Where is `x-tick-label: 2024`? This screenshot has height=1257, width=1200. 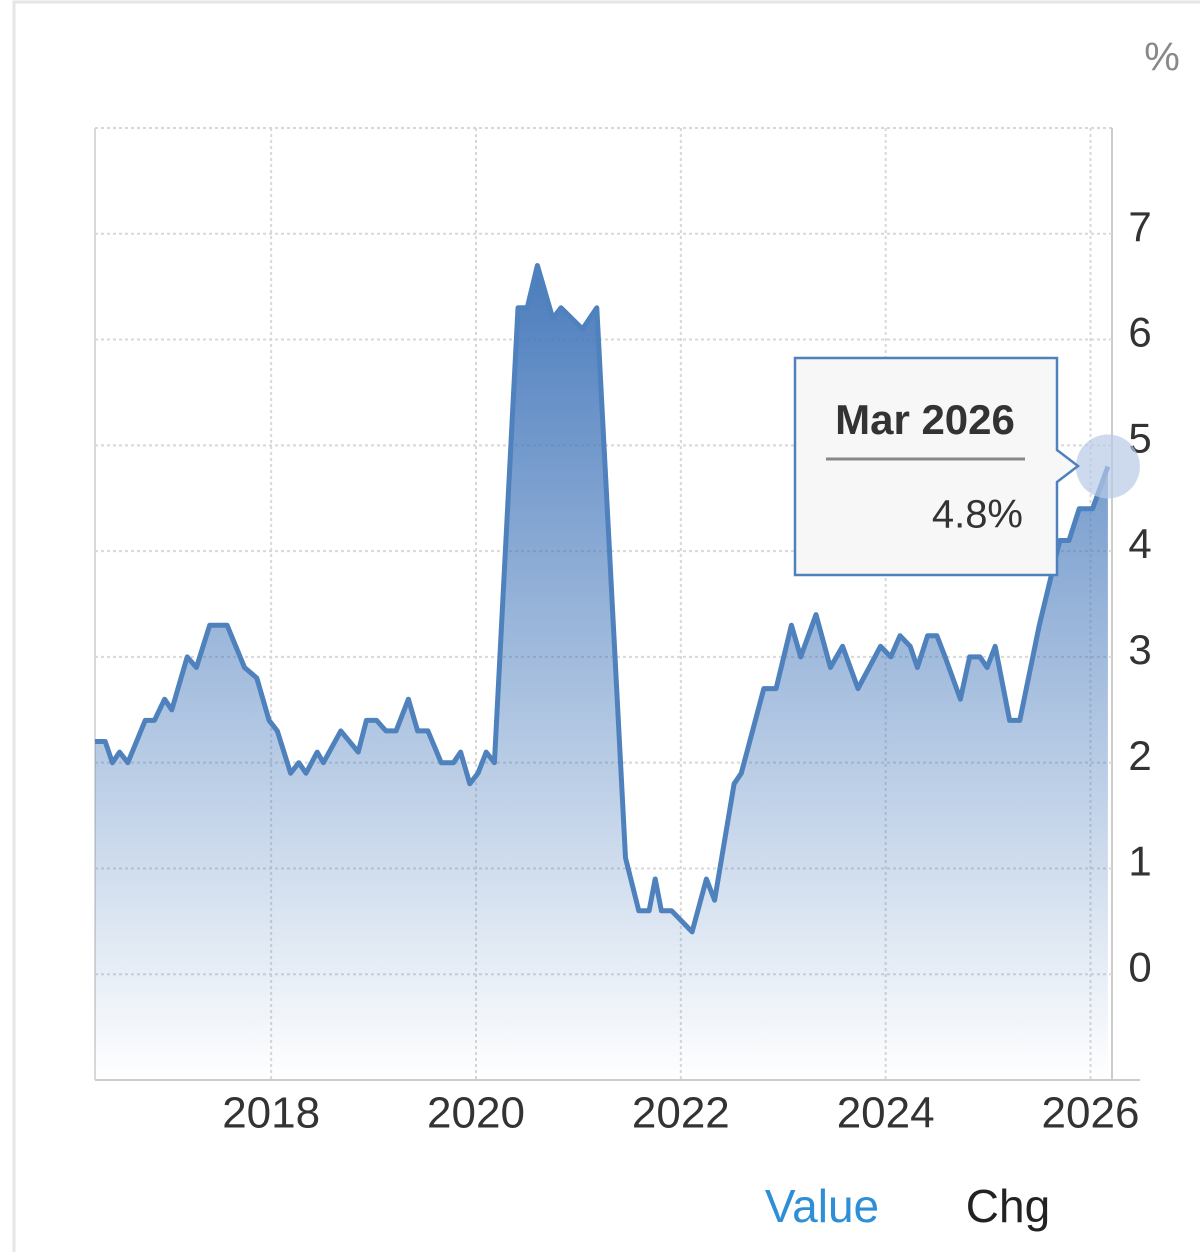 x-tick-label: 2024 is located at coordinates (886, 1113).